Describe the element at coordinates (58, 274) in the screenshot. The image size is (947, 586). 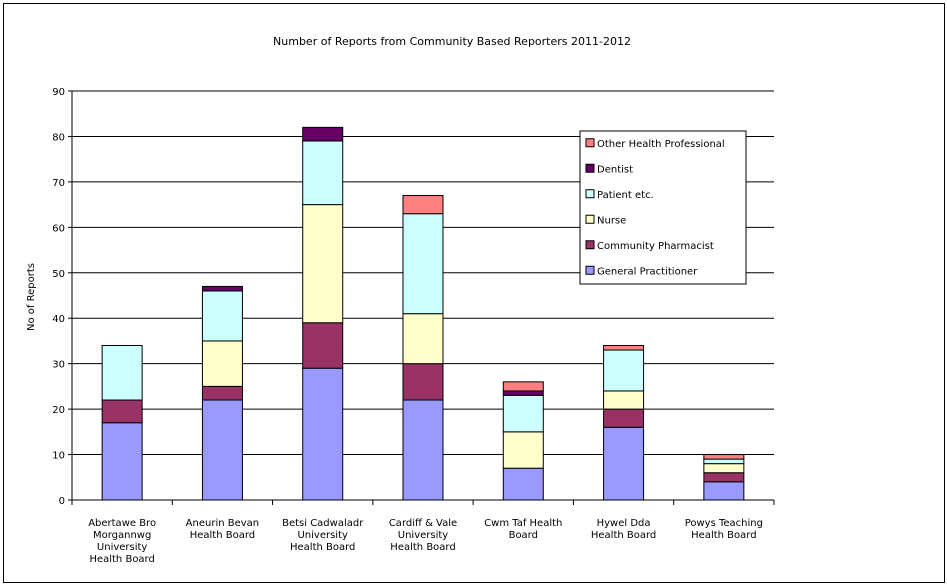
I see `y-tick-label-50: 50` at that location.